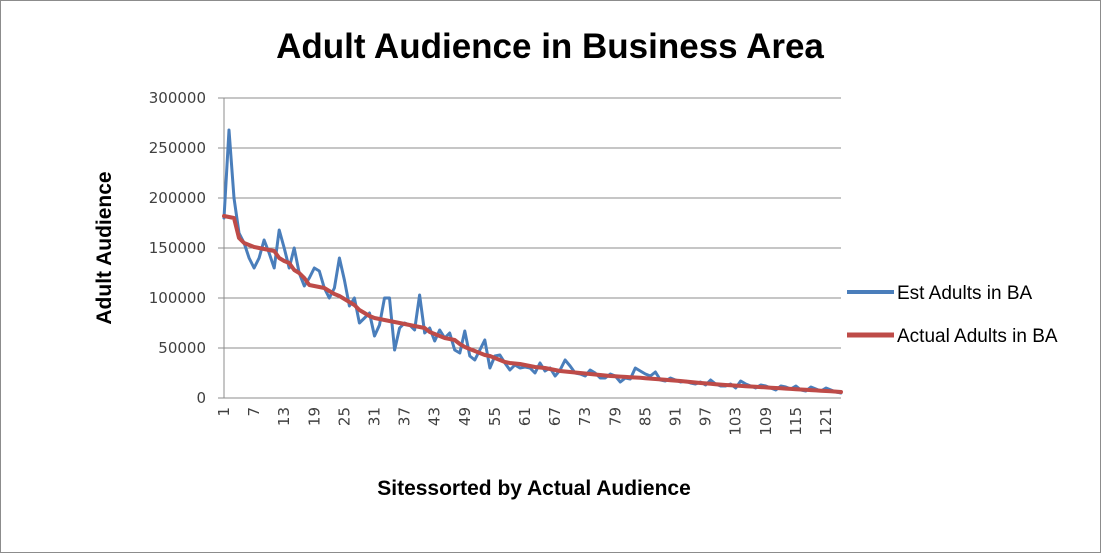 Image resolution: width=1101 pixels, height=553 pixels. What do you see at coordinates (177, 98) in the screenshot?
I see `y-tick-label: 300000` at bounding box center [177, 98].